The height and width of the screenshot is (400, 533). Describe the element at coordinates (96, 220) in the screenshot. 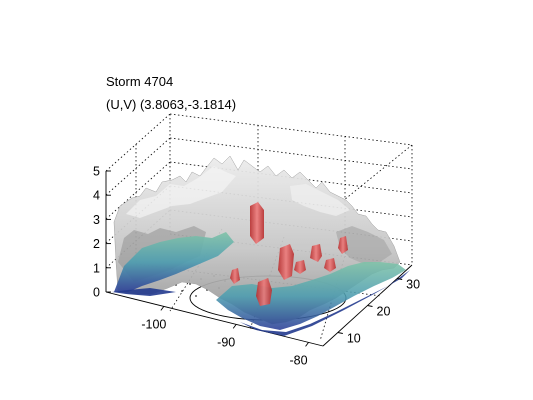

I see `z-tick-label: 3` at that location.